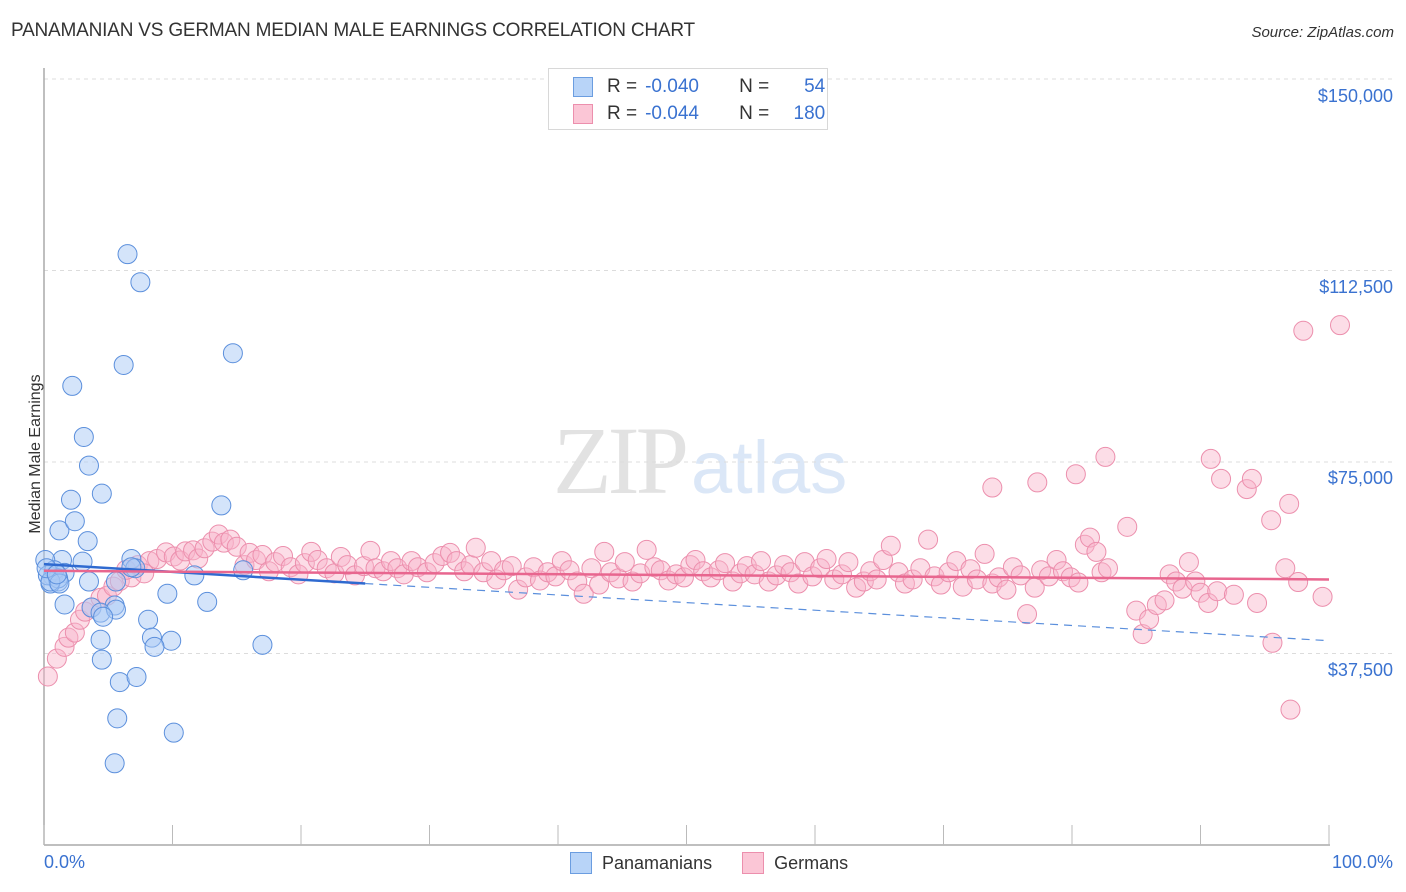  I want to click on watermark: ZIPatlas, so click(700, 460).